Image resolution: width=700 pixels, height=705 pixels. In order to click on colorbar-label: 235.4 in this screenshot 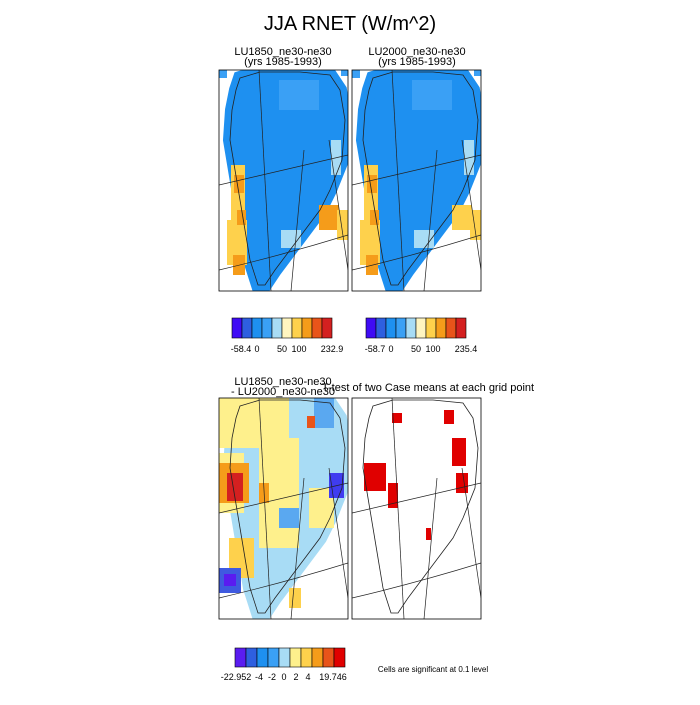, I will do `click(466, 349)`.